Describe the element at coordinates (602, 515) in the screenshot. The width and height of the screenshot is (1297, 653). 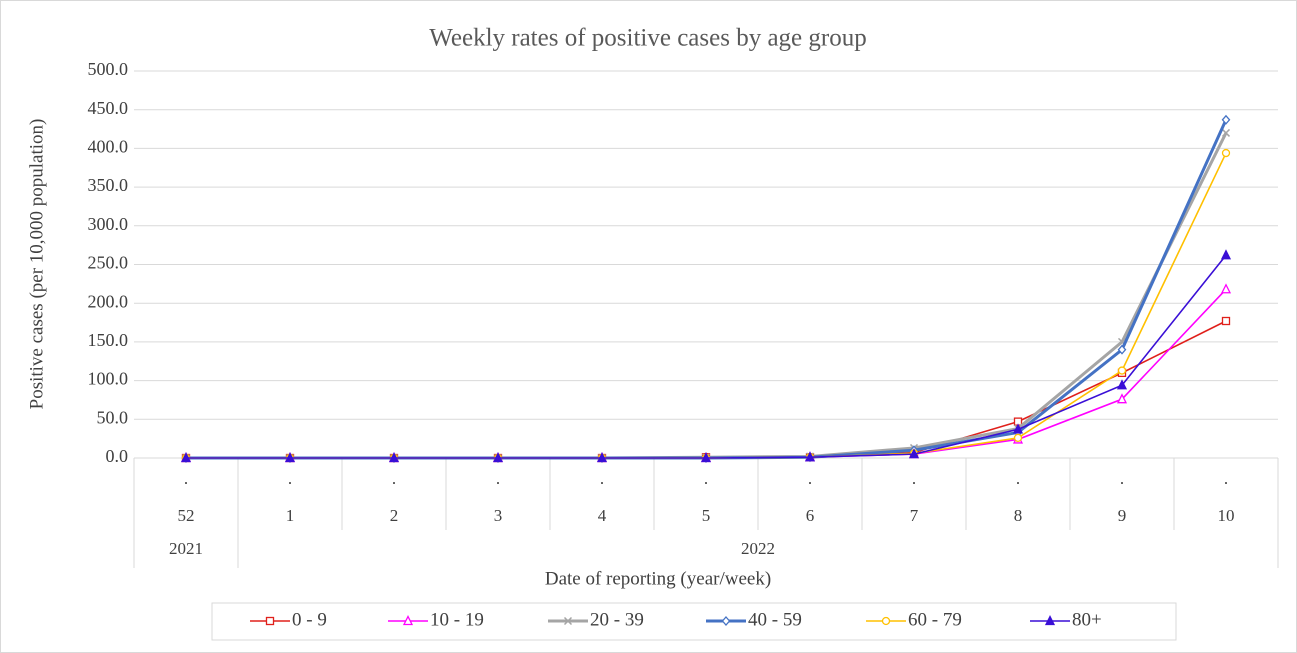
I see `x-tick-label: 4` at that location.